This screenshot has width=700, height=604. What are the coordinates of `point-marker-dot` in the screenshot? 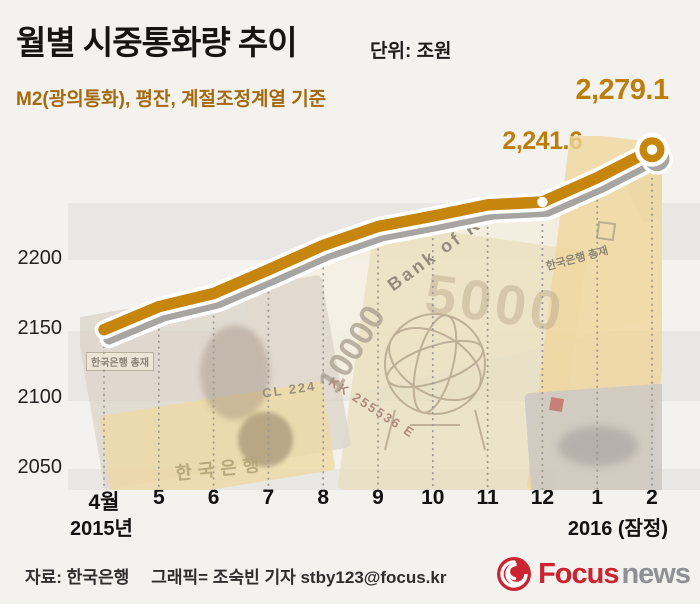 It's located at (542, 202).